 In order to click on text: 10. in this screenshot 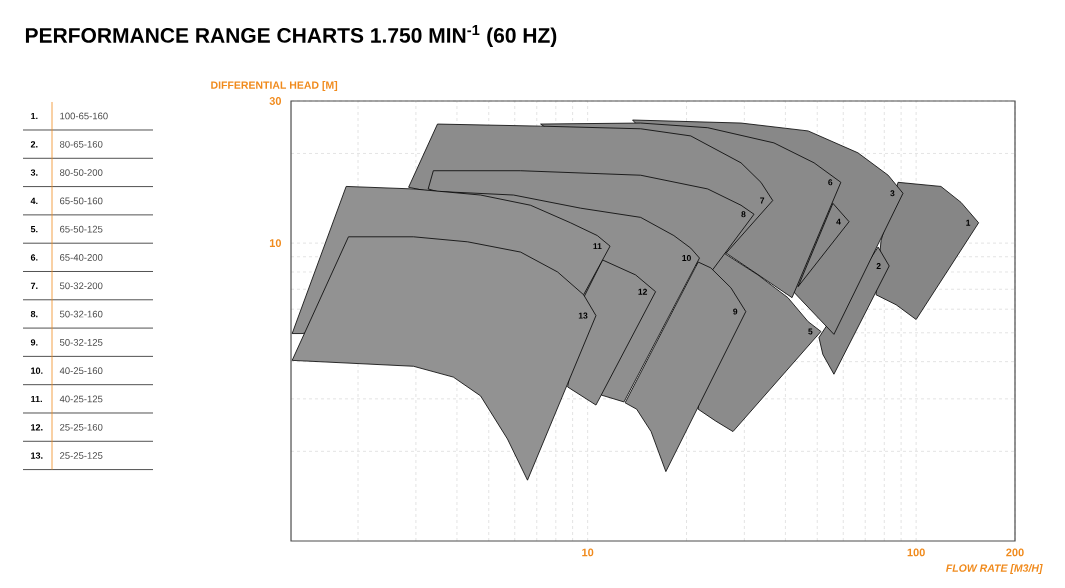, I will do `click(37, 370)`.